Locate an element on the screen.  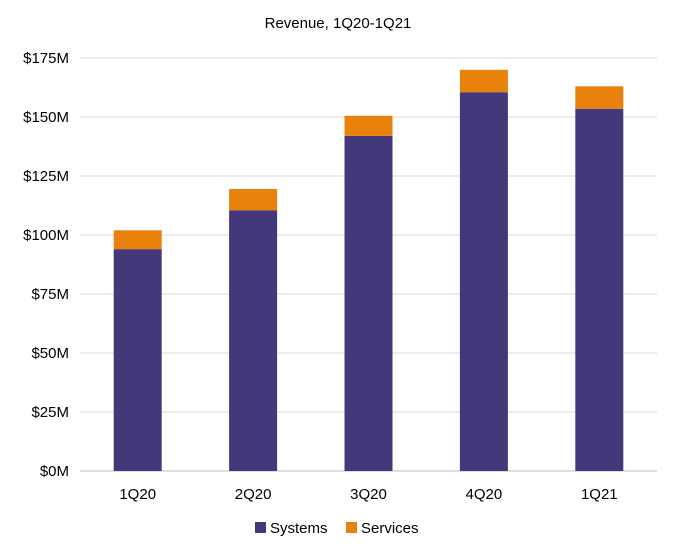
bar-services-3q20 is located at coordinates (368, 125).